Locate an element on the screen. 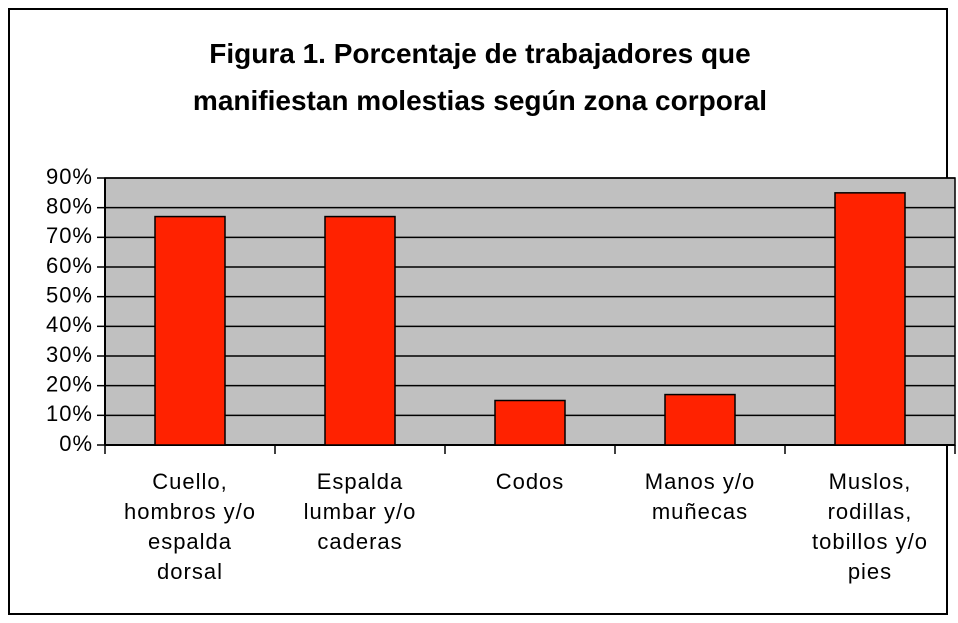 This screenshot has width=958, height=623. x-tick-label: Muslos, rodillas, tobillos y/o pies is located at coordinates (870, 526).